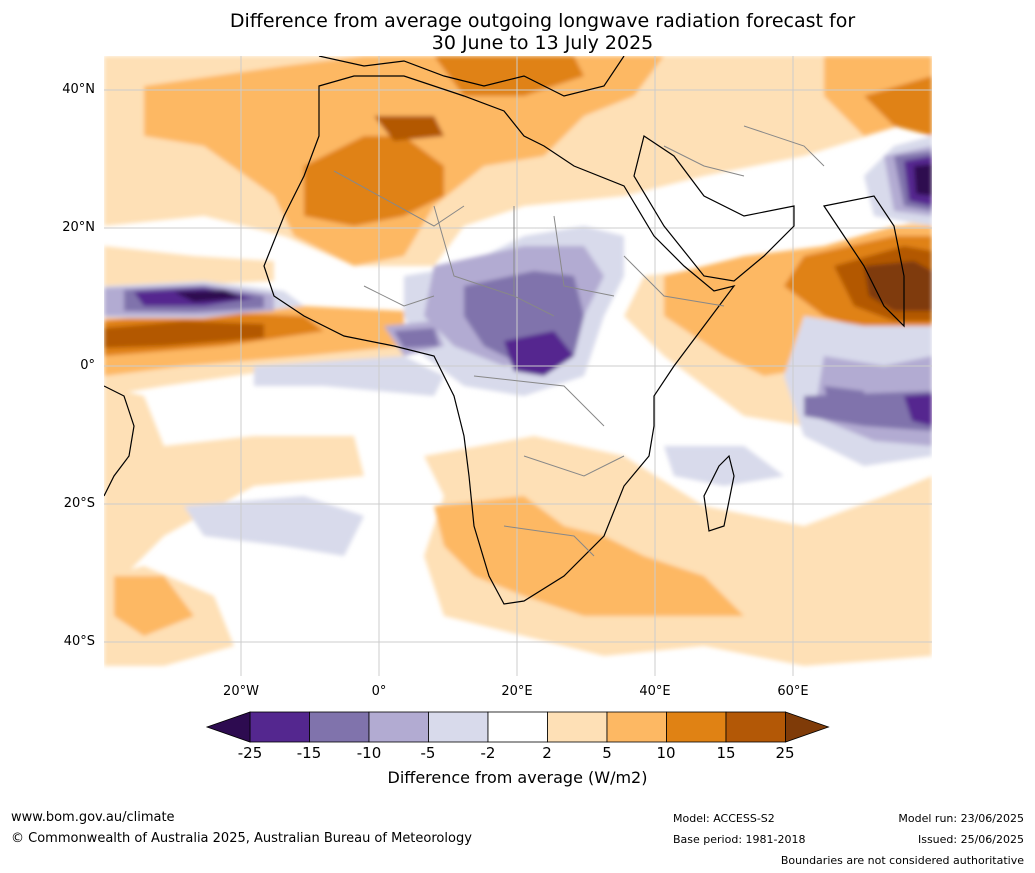  I want to click on colorbar-title: Difference from average (W/m2), so click(517, 777).